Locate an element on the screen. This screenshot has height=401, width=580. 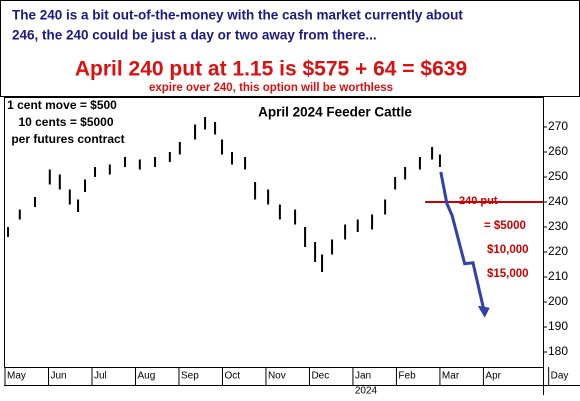
x-tick-label: Jul is located at coordinates (100, 376).